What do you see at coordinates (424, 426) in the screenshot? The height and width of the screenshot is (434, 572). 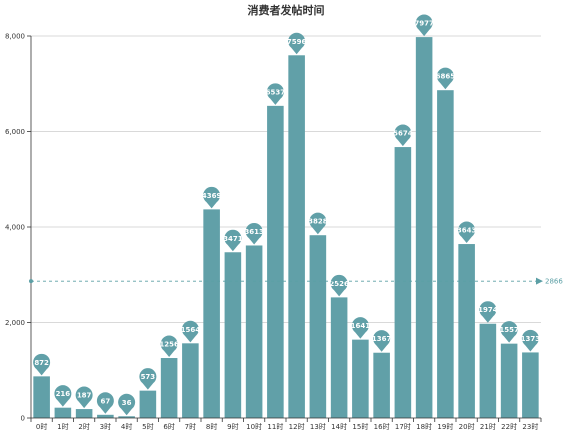 I see `x-tick-label: 18时` at bounding box center [424, 426].